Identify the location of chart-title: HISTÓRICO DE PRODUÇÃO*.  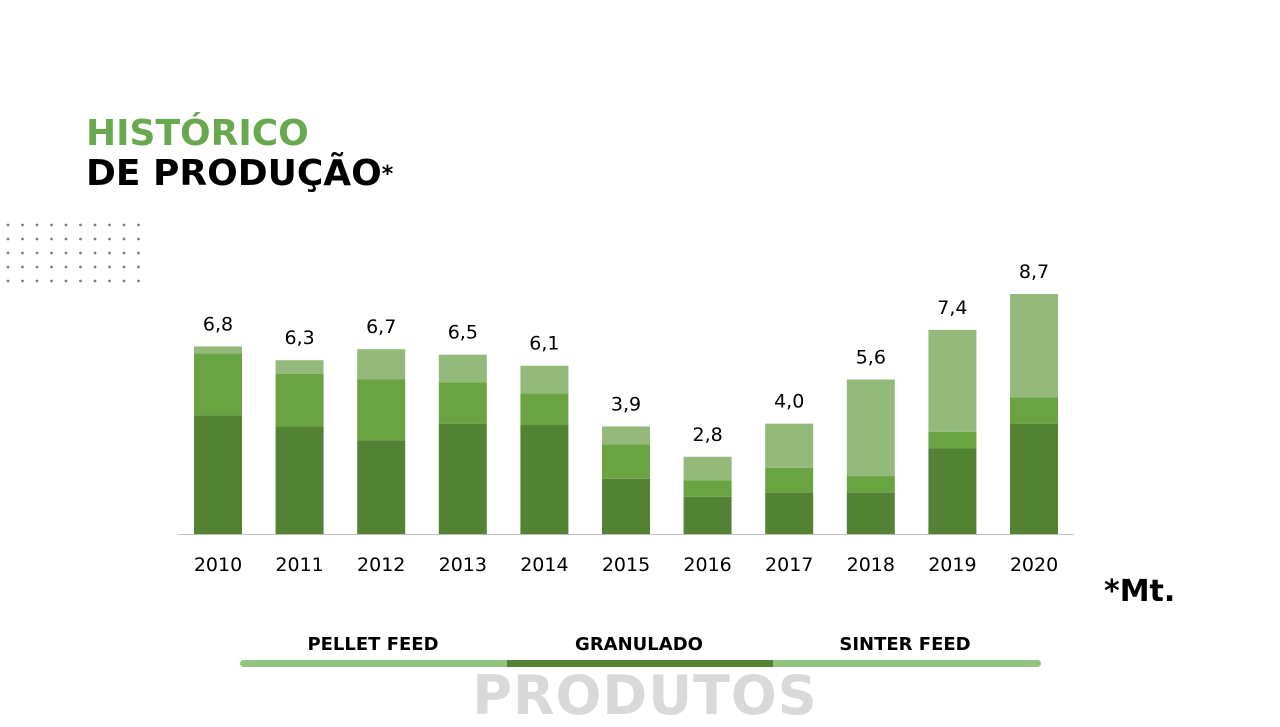
(239, 154).